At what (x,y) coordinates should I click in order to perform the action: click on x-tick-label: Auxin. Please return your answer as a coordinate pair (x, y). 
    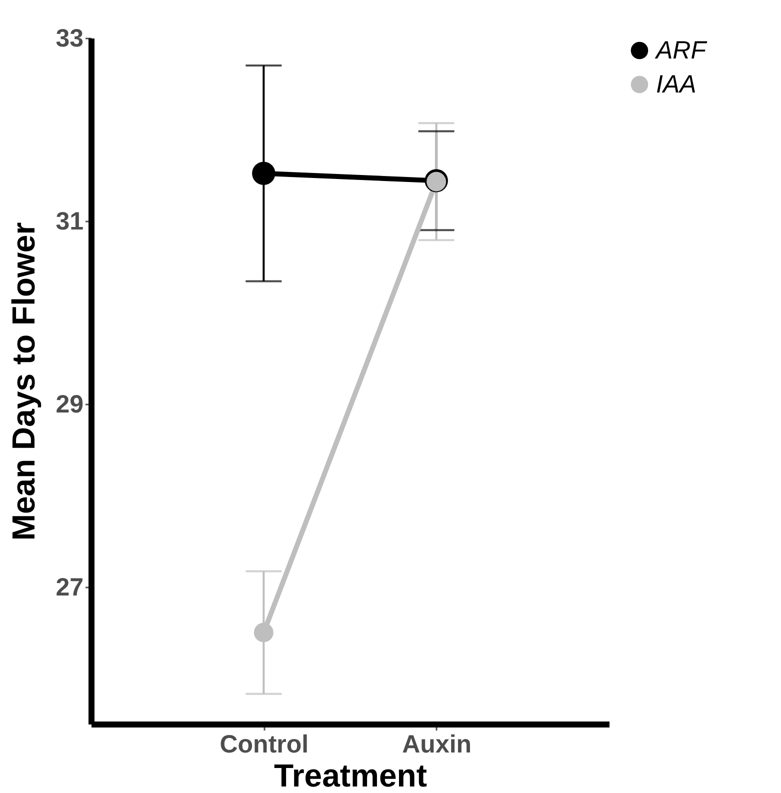
    Looking at the image, I should click on (437, 744).